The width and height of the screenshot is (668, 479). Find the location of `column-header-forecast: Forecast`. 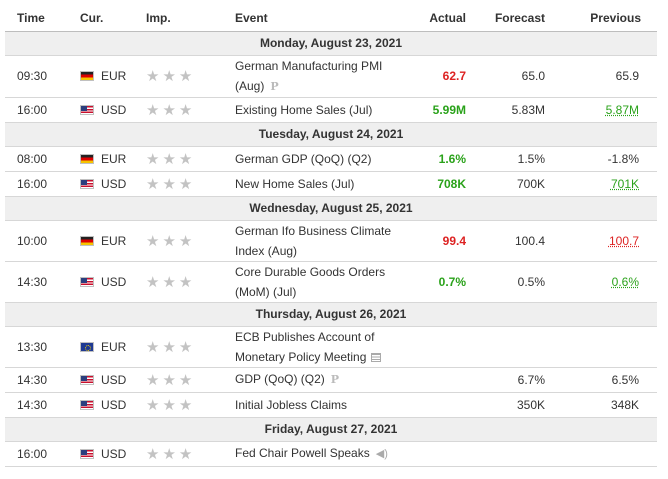

column-header-forecast: Forecast is located at coordinates (513, 19).